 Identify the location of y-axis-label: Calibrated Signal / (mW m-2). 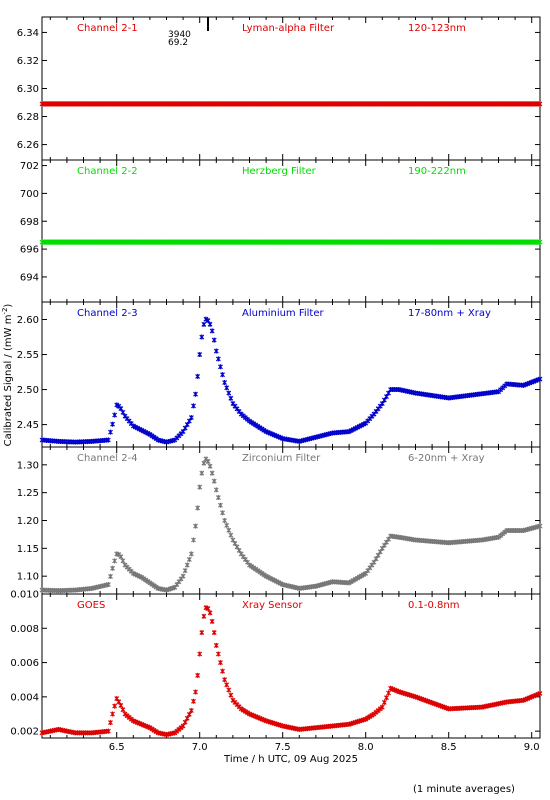
(7, 375).